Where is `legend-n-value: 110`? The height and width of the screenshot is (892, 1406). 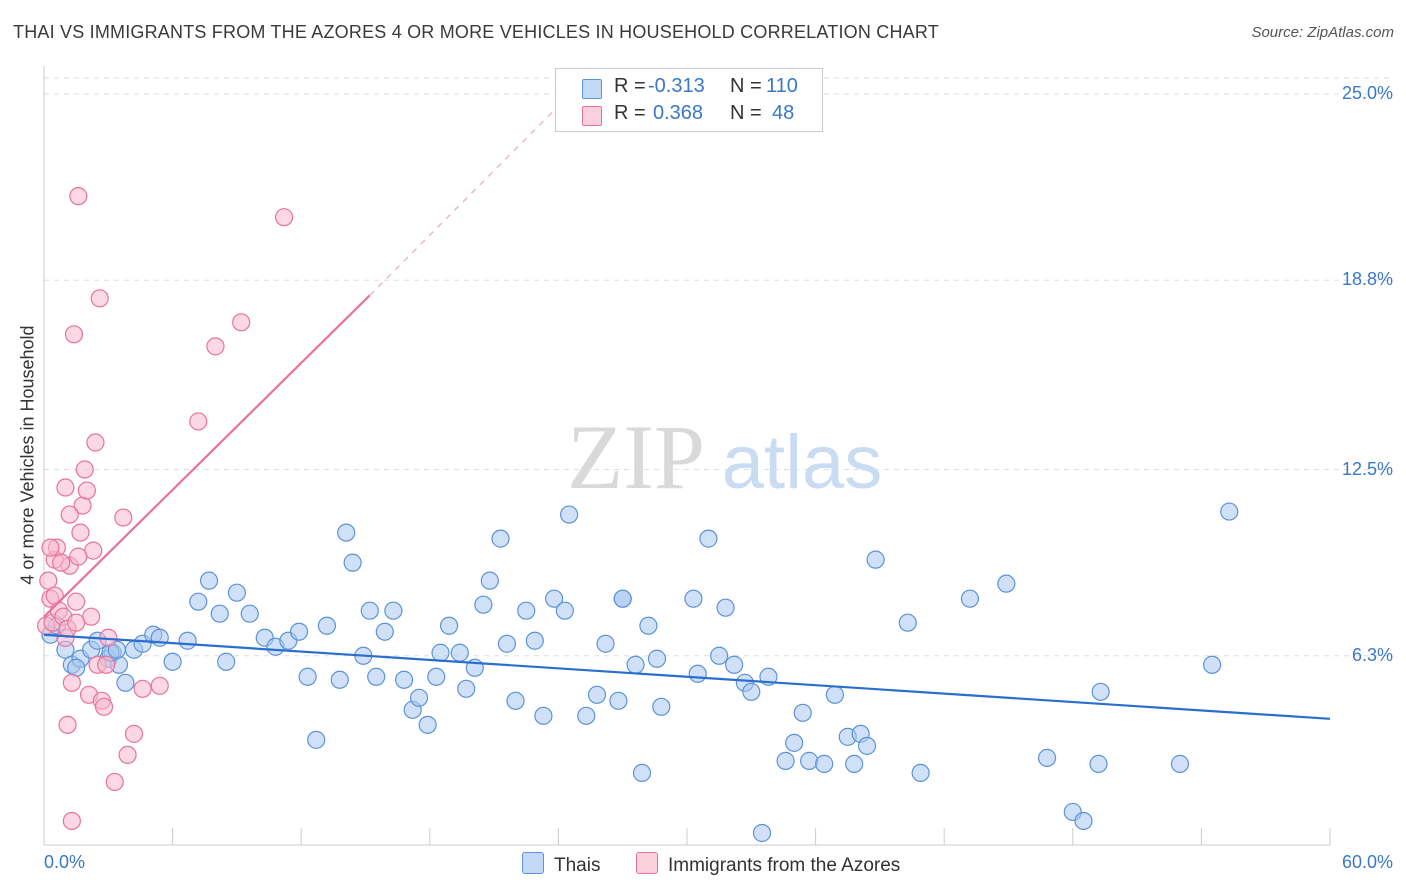 legend-n-value: 110 is located at coordinates (782, 86).